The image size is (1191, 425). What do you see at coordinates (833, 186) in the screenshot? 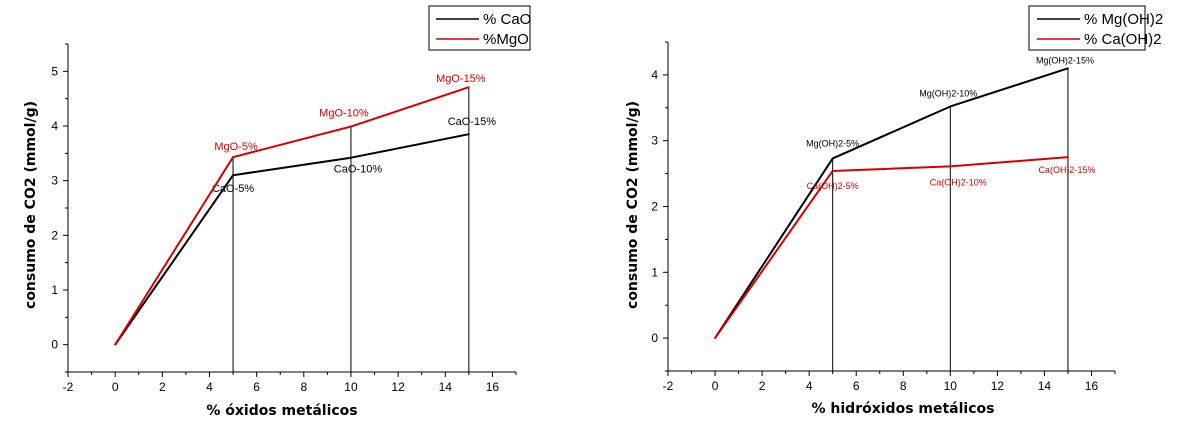
I see `data-label: Ca(OH)2-5%` at bounding box center [833, 186].